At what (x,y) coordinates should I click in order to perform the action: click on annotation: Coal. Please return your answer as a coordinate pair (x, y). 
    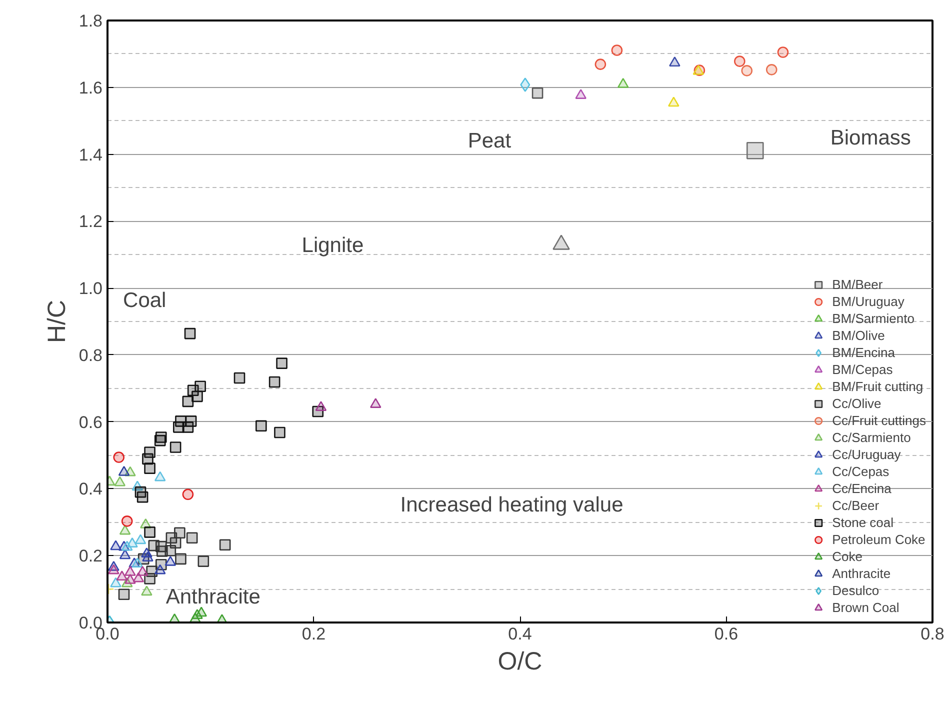
    Looking at the image, I should click on (144, 300).